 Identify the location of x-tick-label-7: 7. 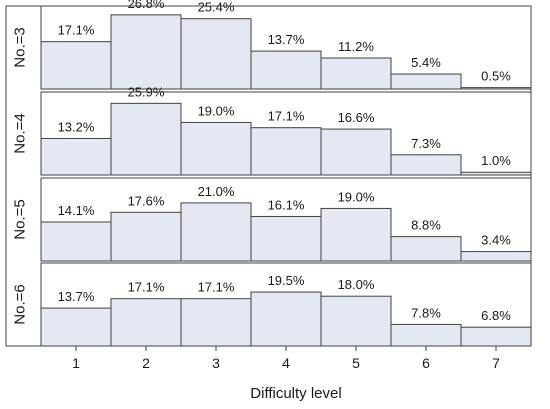
(496, 363).